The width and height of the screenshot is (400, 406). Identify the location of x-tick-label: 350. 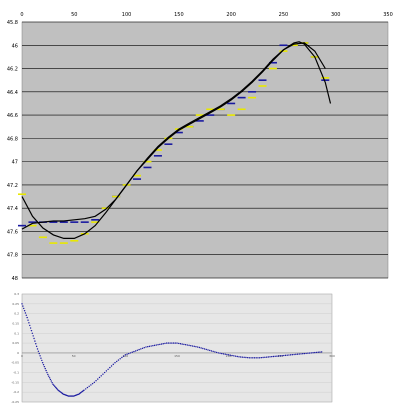
(388, 15).